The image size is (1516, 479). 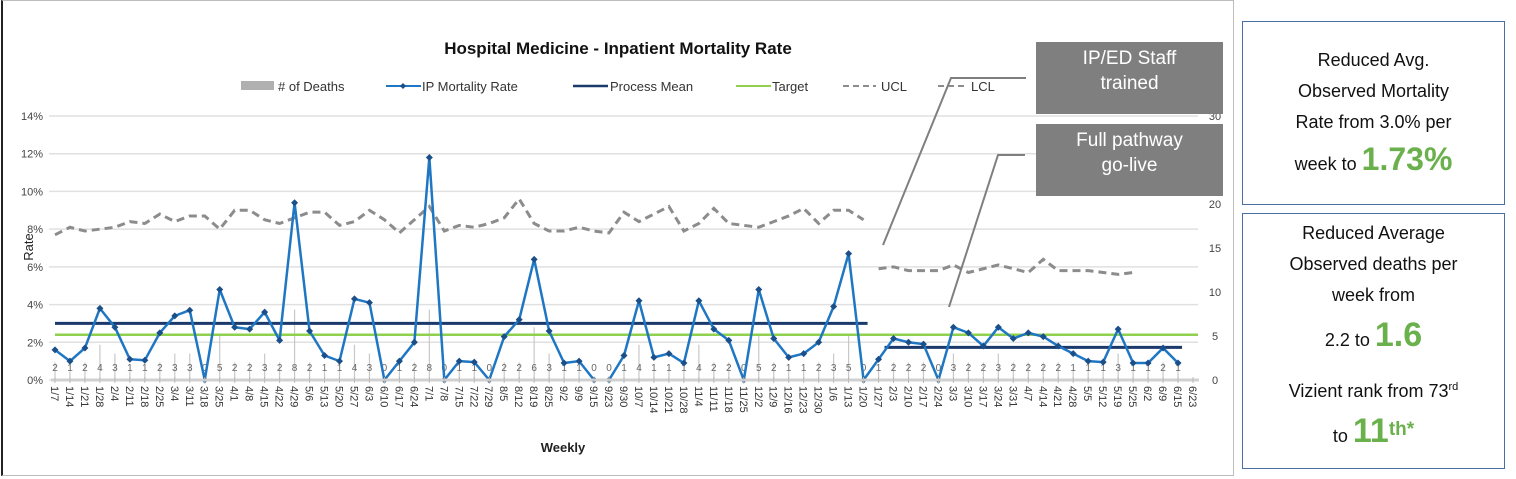 I want to click on process-mean-series, so click(x=619, y=335).